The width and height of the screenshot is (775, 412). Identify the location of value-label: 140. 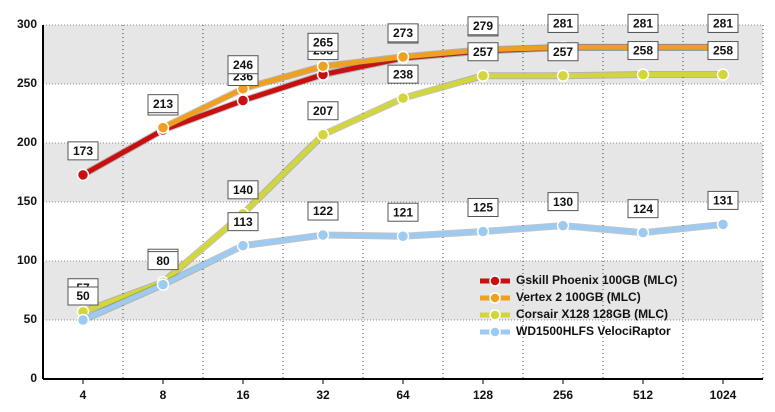
(243, 190).